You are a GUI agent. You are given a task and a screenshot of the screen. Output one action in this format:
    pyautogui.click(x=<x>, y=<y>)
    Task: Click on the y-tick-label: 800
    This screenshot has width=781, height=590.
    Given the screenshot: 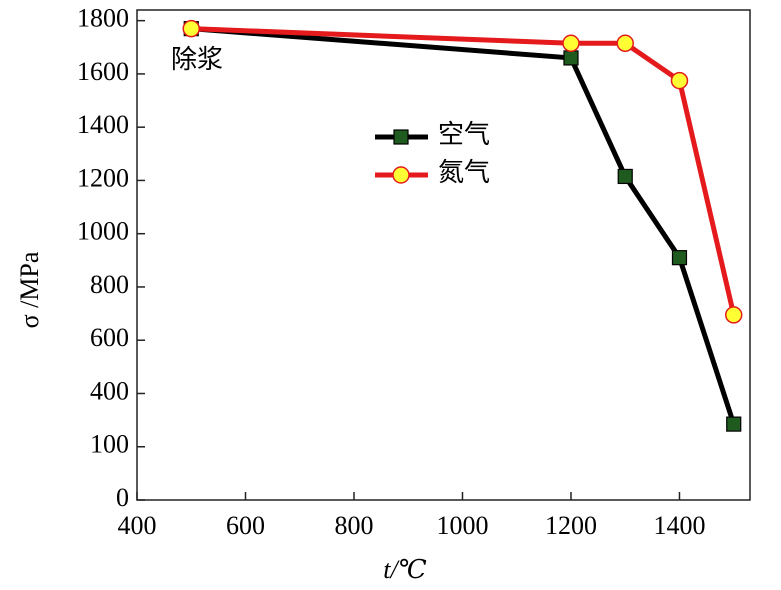 What is the action you would take?
    pyautogui.click(x=109, y=284)
    